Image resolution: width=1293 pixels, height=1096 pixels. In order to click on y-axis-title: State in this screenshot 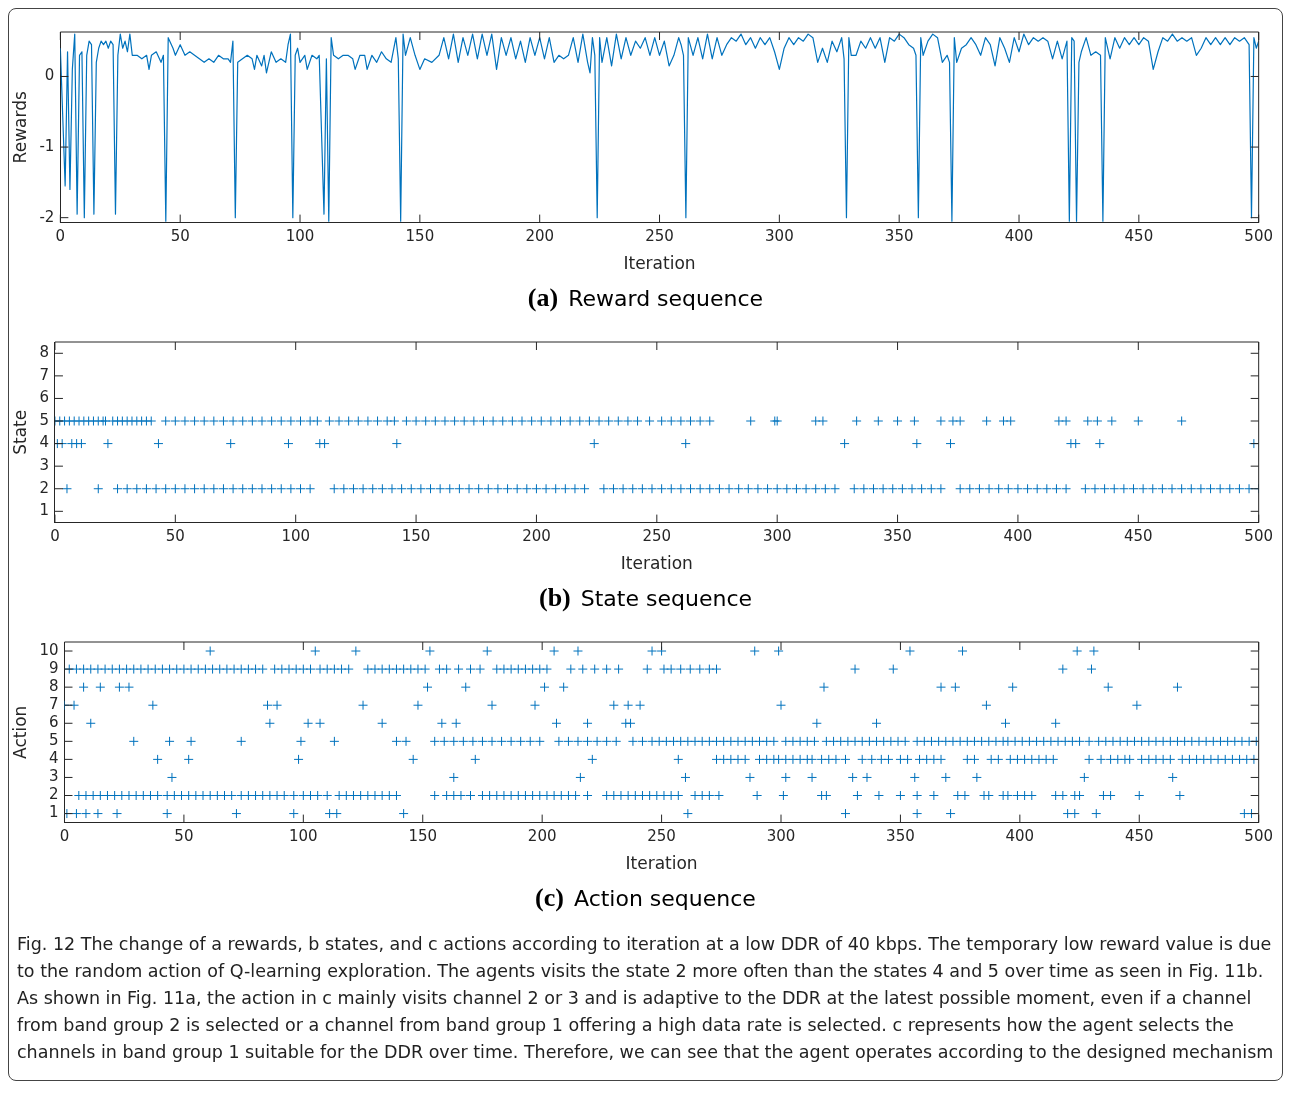, I will do `click(19, 432)`.